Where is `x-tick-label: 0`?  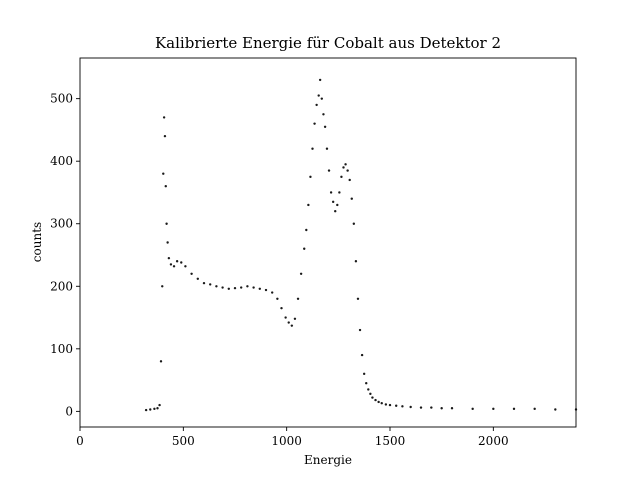
x-tick-label: 0 is located at coordinates (80, 441).